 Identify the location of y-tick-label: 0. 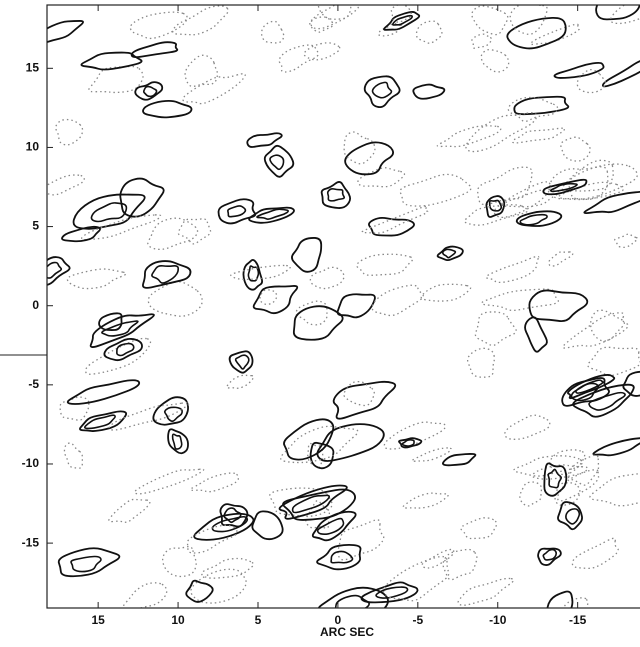
(35, 305).